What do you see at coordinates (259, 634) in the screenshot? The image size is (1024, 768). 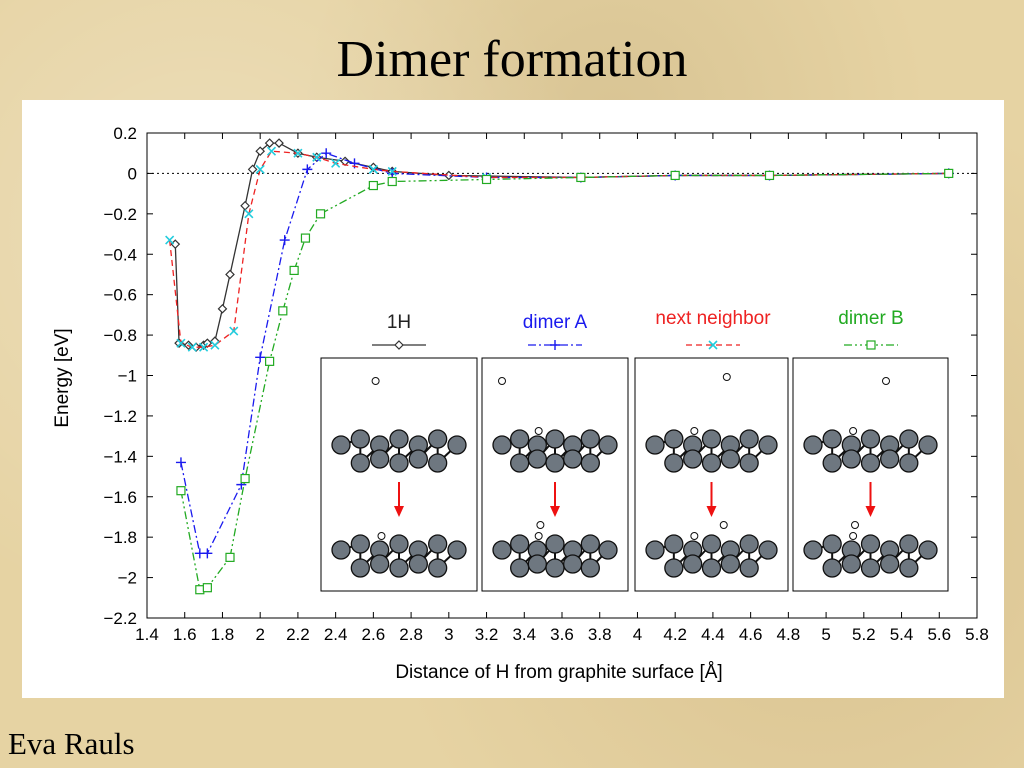 I see `x-tick-label: 2` at bounding box center [259, 634].